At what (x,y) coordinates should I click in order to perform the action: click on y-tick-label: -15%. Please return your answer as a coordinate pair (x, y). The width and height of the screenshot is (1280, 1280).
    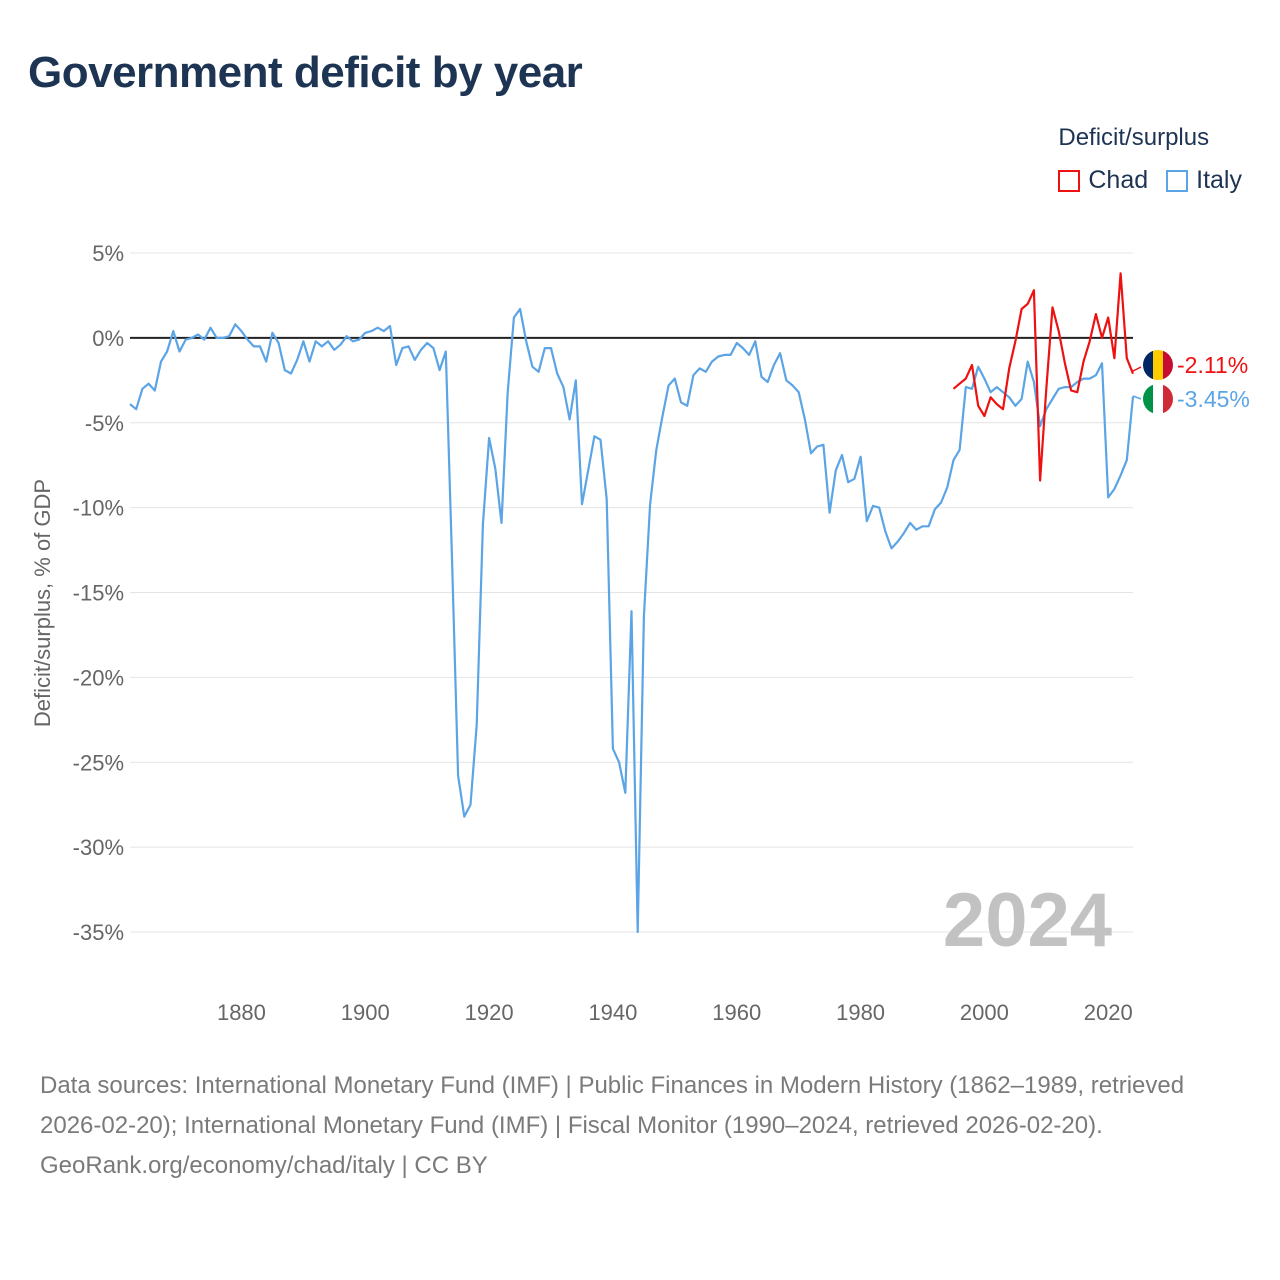
    Looking at the image, I should click on (98, 593).